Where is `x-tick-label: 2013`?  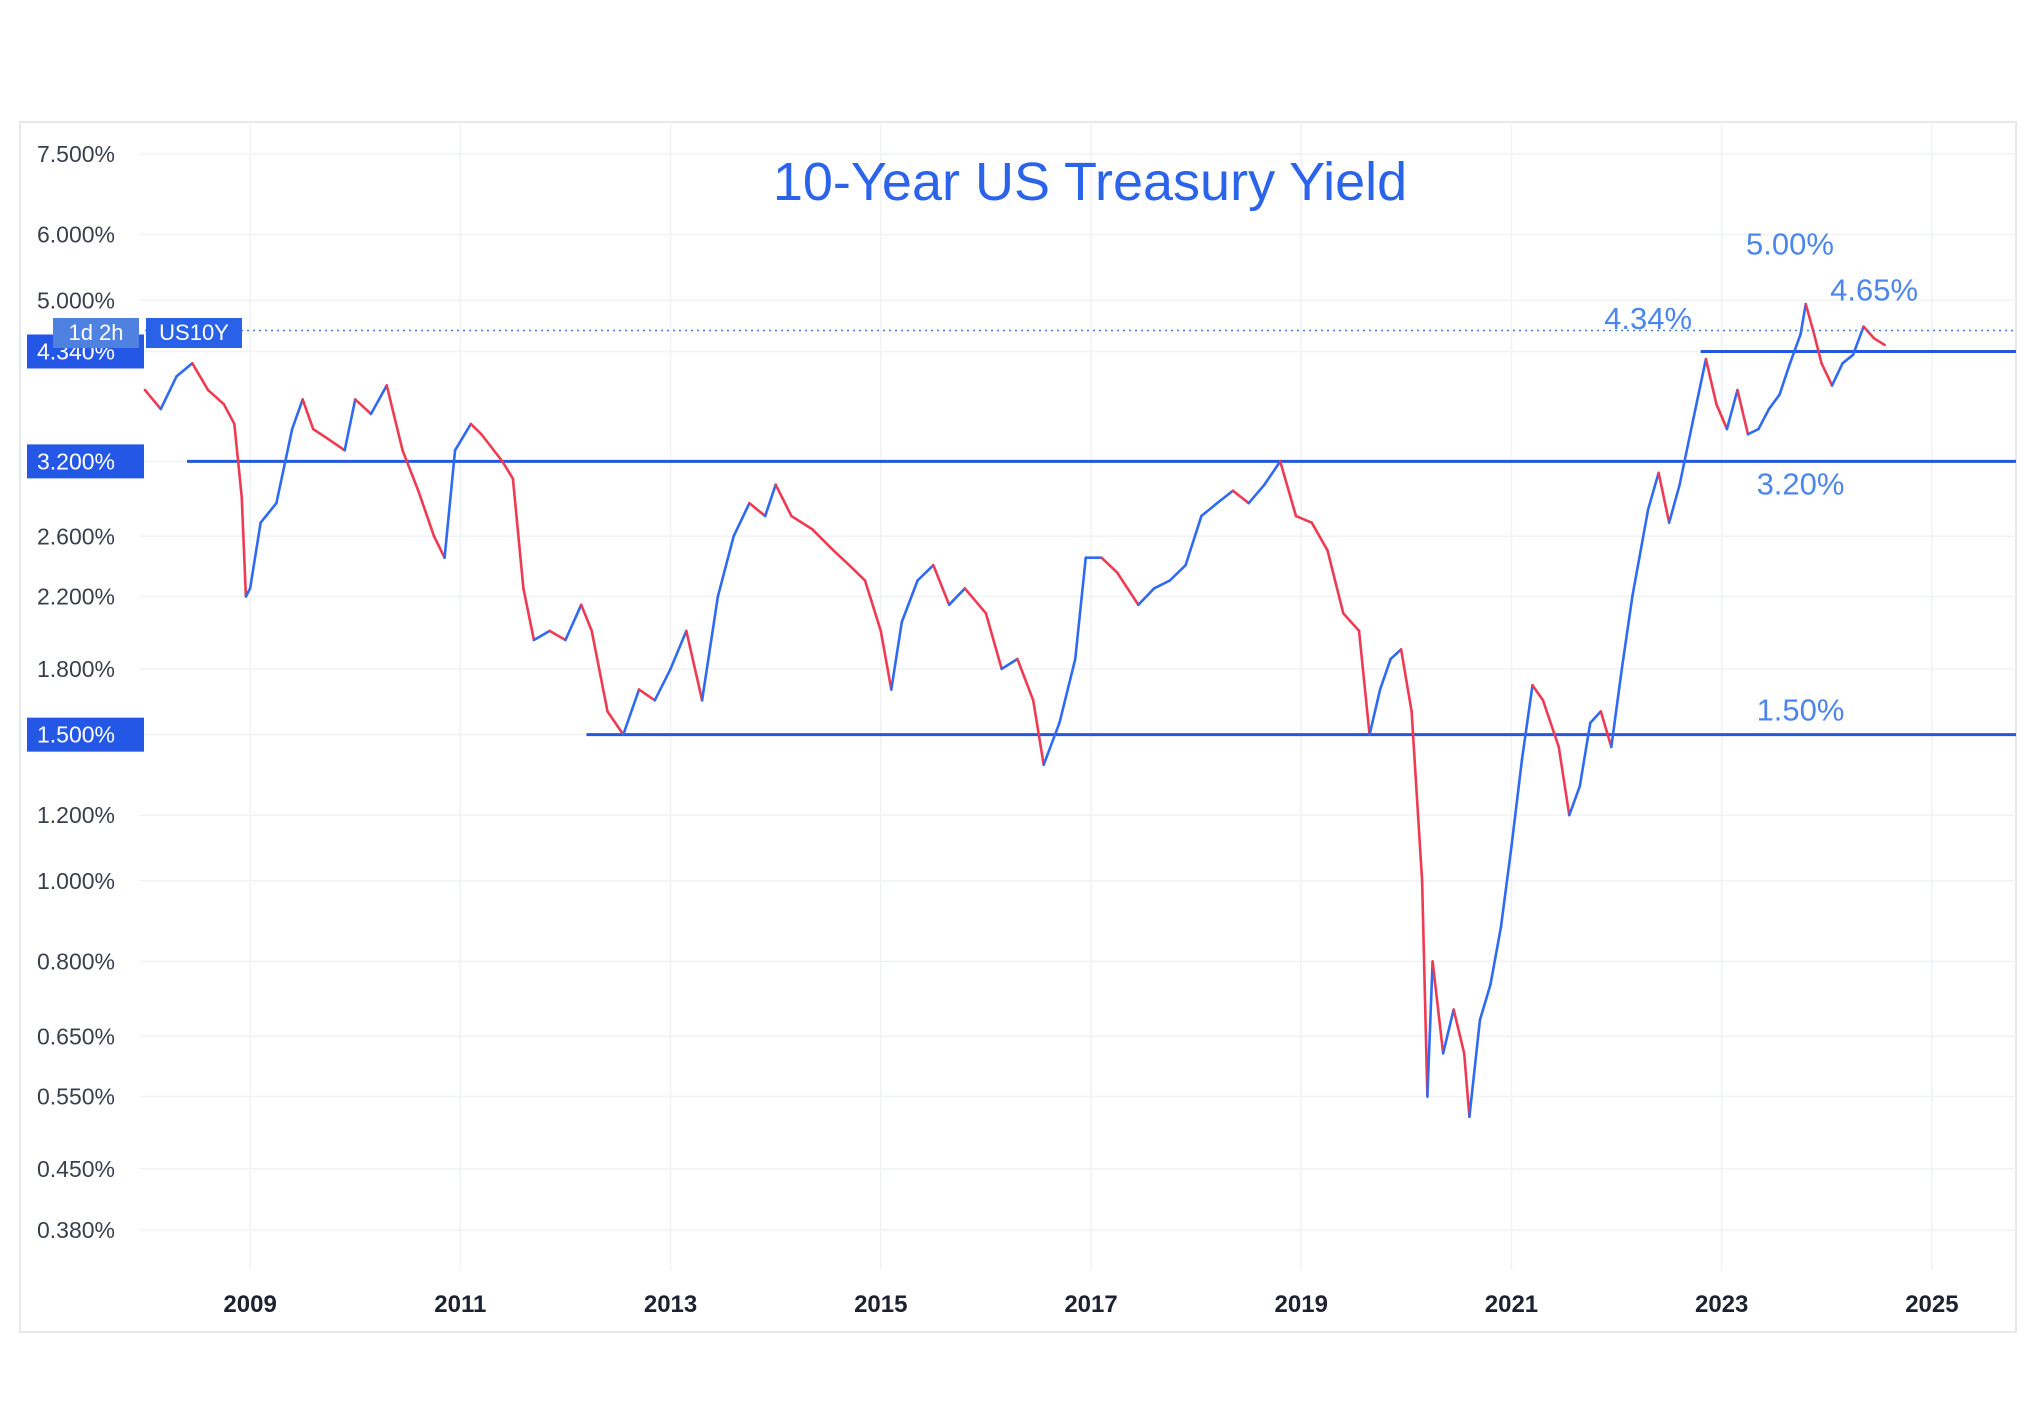 x-tick-label: 2013 is located at coordinates (670, 1304).